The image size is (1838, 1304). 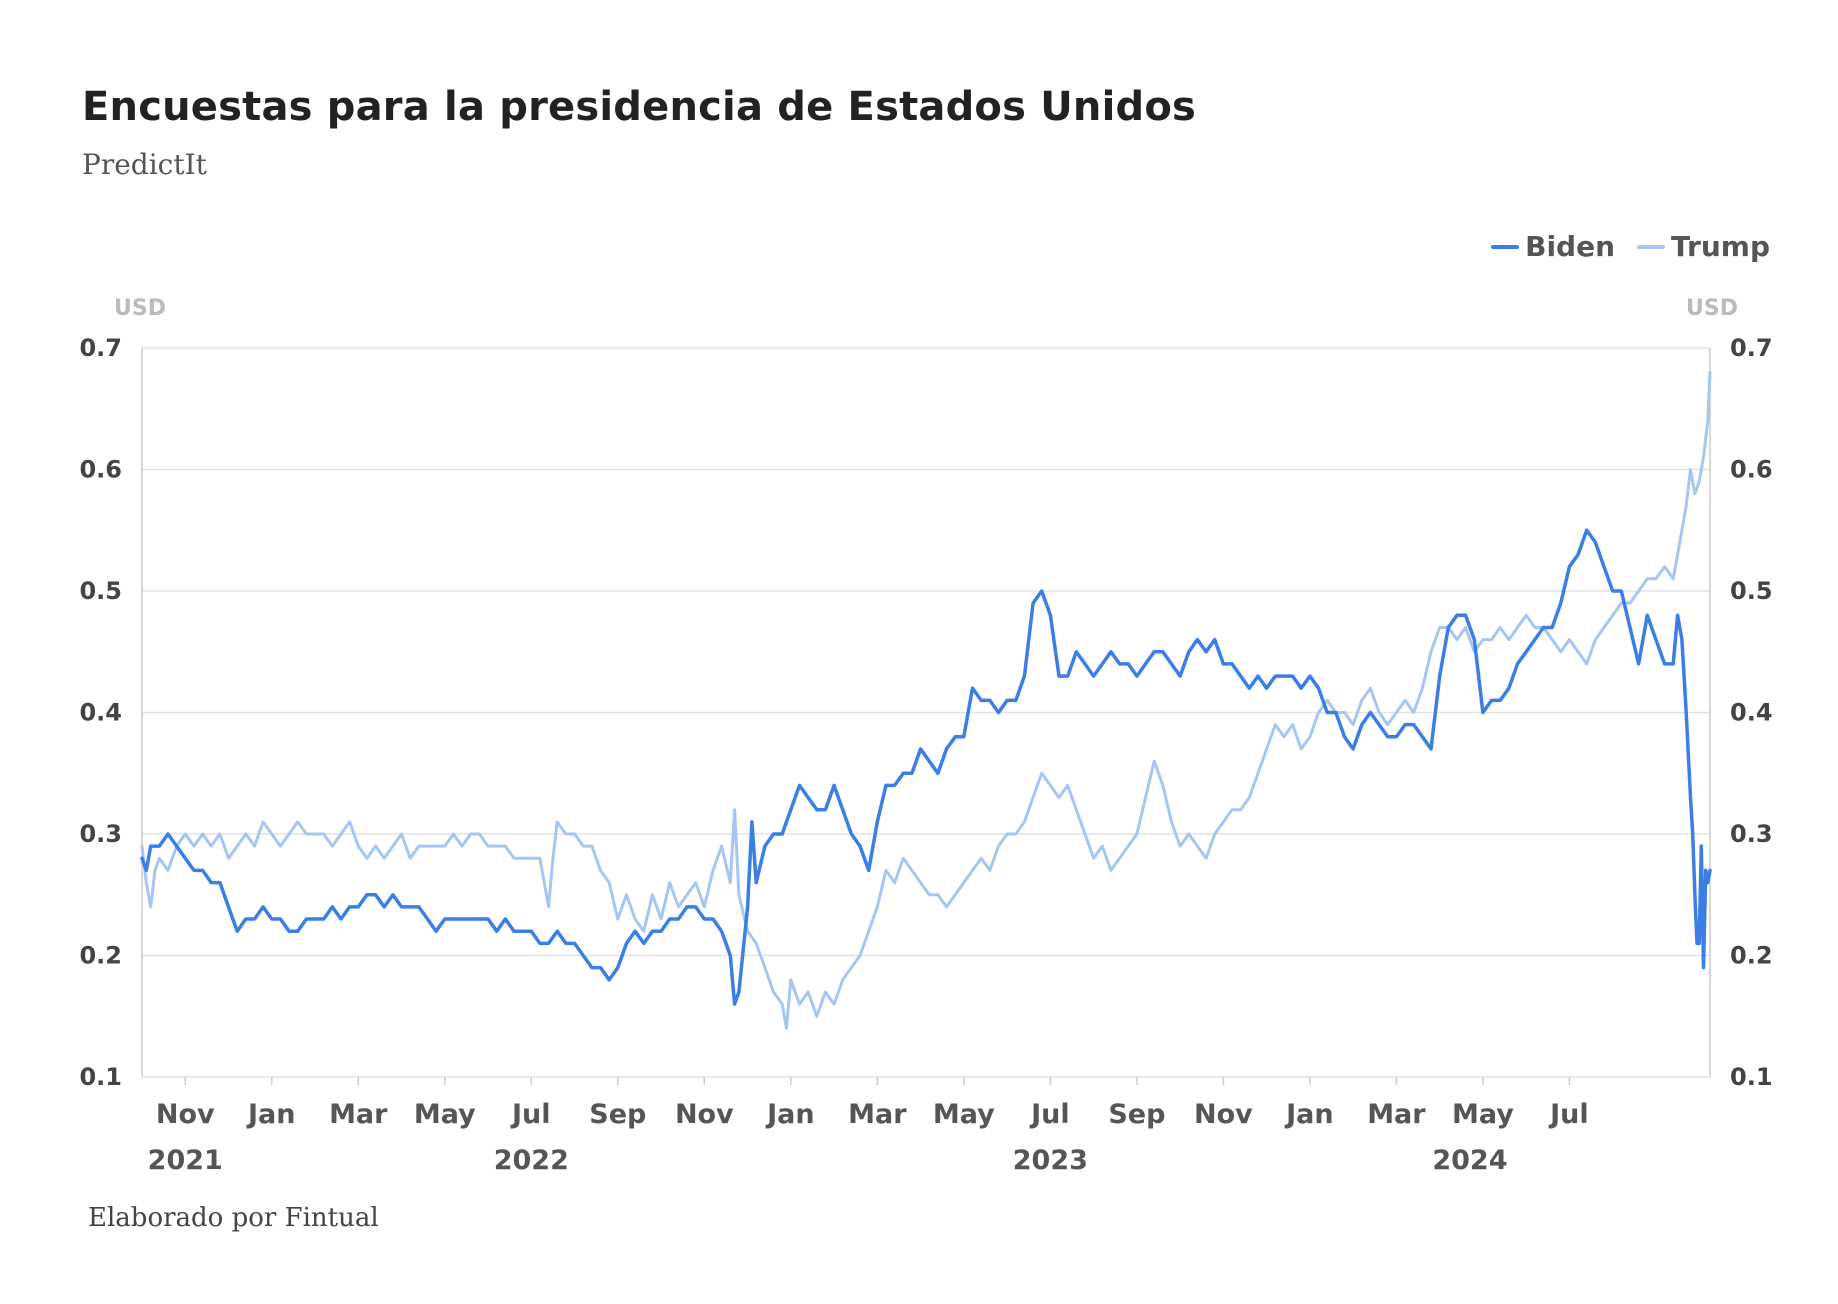 What do you see at coordinates (100, 1077) in the screenshot?
I see `y-tick-label-left: 0.1` at bounding box center [100, 1077].